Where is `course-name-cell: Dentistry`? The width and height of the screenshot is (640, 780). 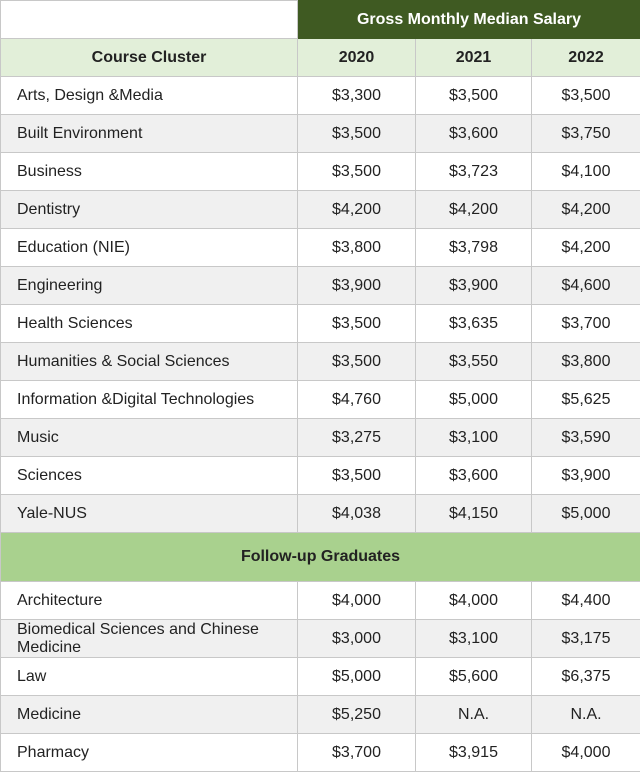 course-name-cell: Dentistry is located at coordinates (149, 209).